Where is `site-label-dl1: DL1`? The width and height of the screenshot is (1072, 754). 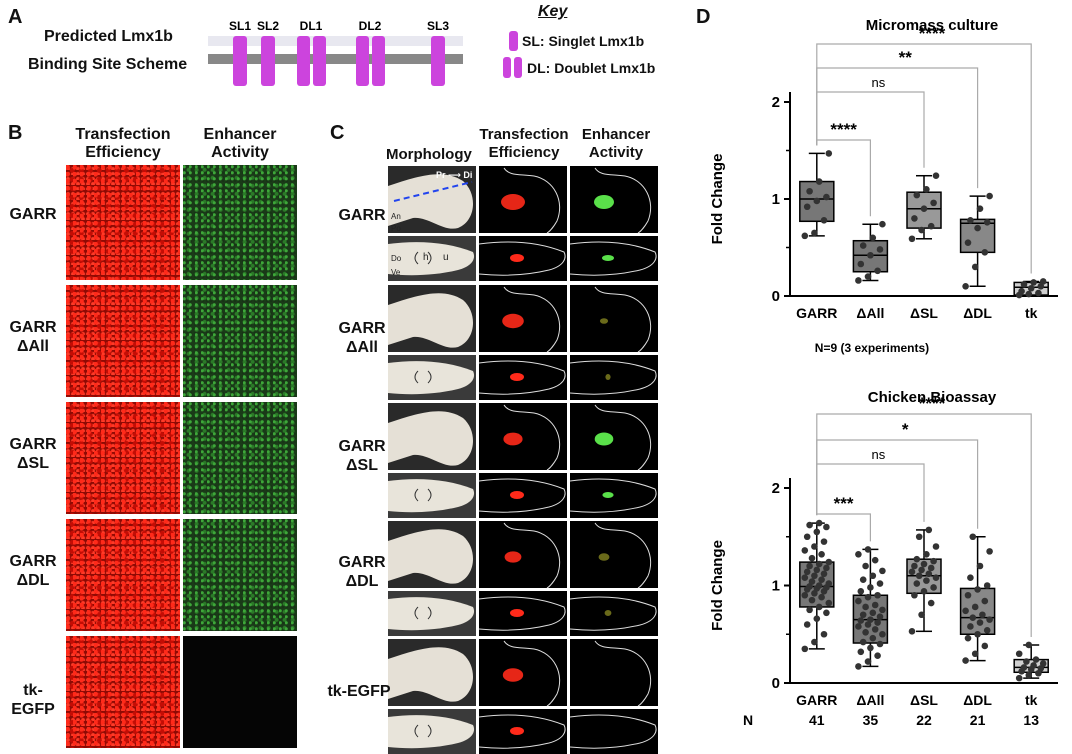
site-label-dl1: DL1 is located at coordinates (311, 26).